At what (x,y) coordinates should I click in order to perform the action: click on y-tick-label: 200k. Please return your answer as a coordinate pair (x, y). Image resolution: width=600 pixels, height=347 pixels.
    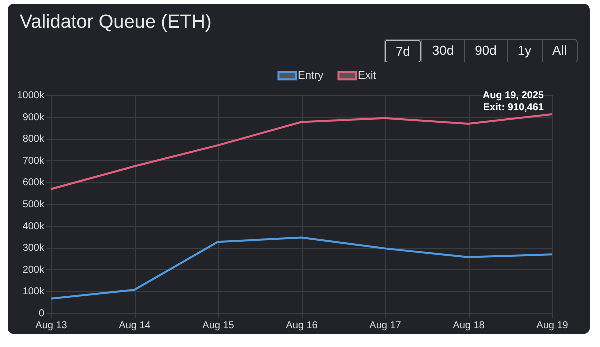
    Looking at the image, I should click on (34, 270).